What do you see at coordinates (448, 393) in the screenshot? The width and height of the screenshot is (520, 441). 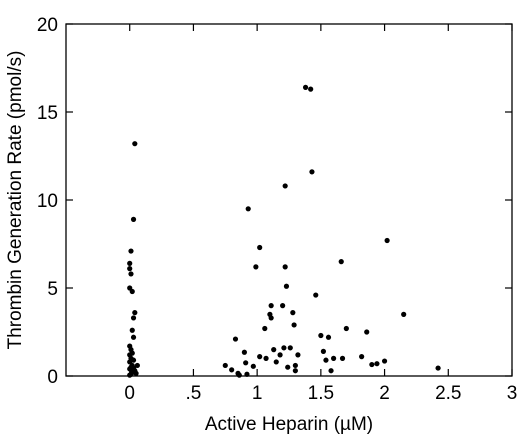 I see `x-tick-label: 2.5` at bounding box center [448, 393].